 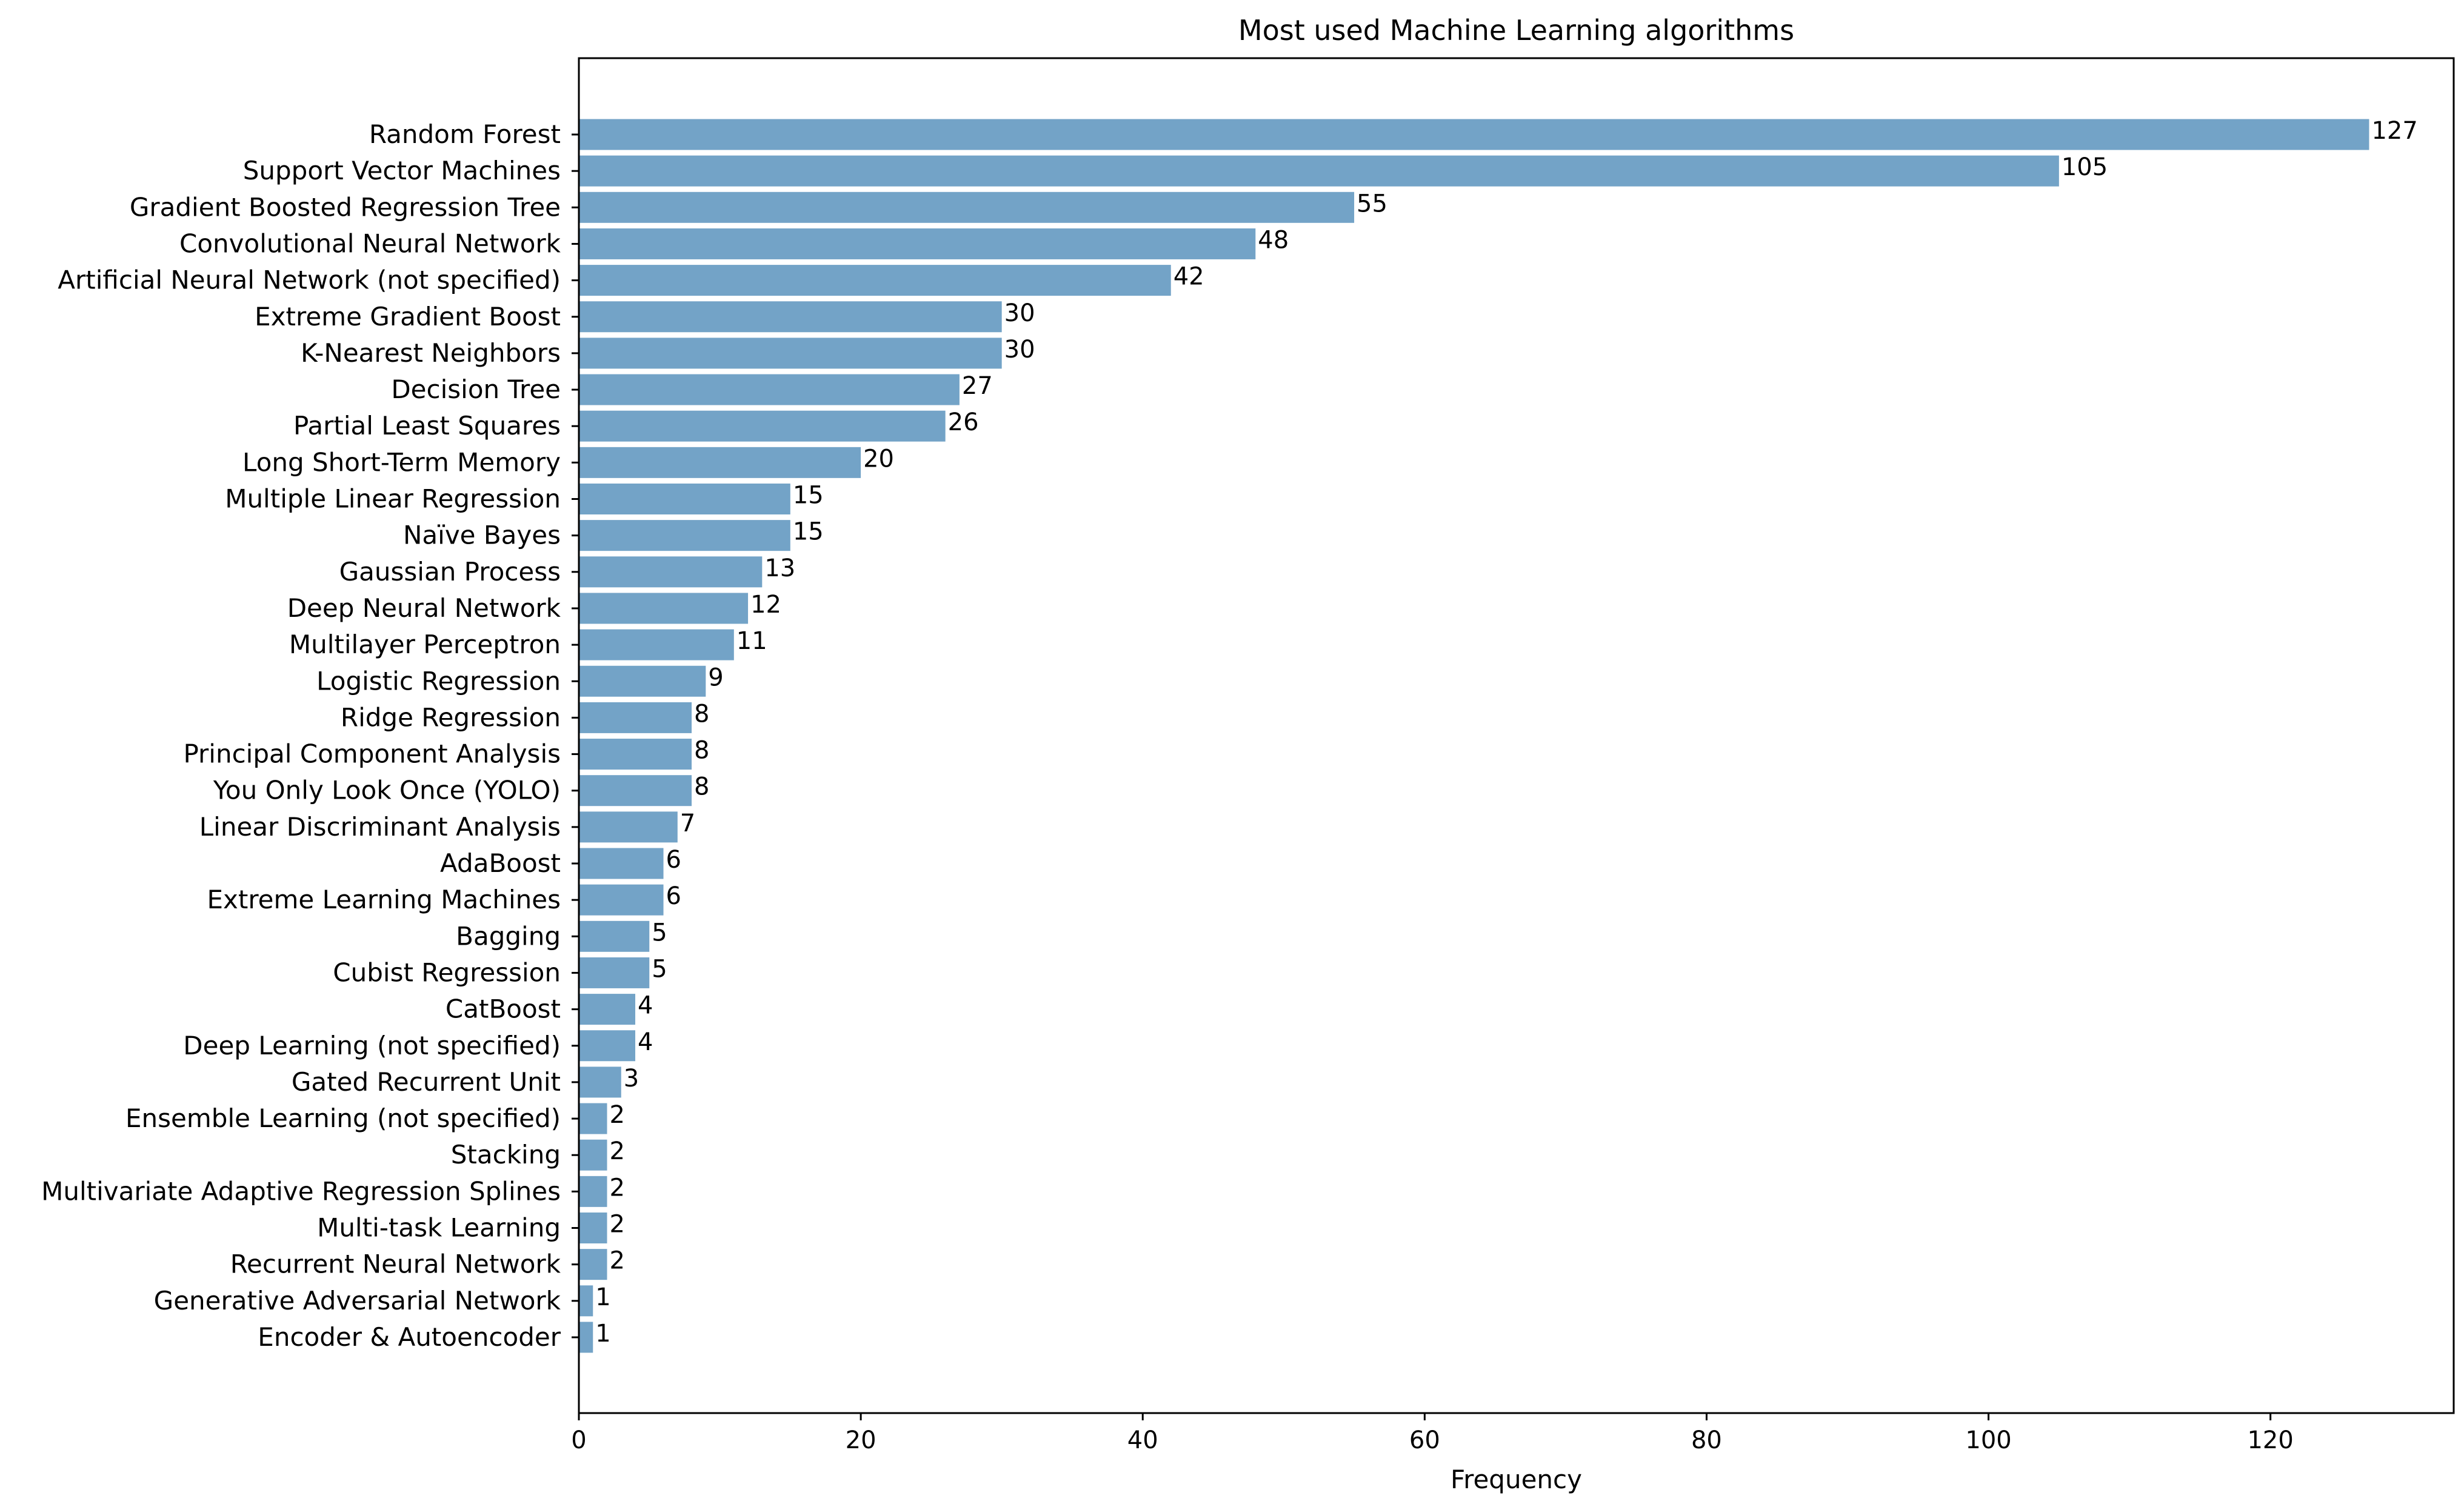 I want to click on data-label-4: 42, so click(x=1189, y=277).